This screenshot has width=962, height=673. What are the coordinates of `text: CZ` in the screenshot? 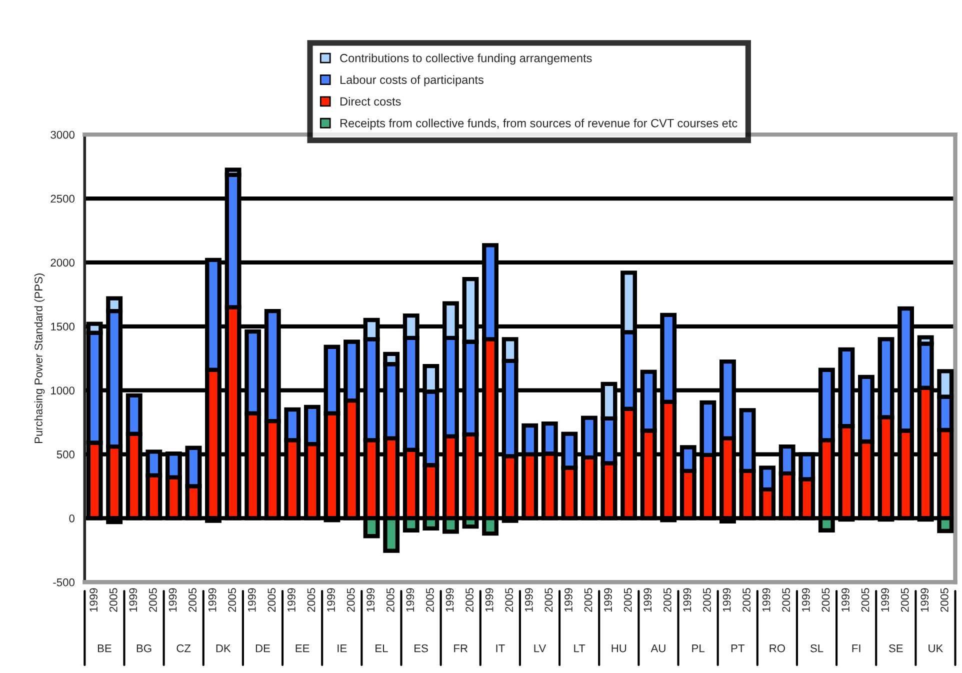 It's located at (183, 648).